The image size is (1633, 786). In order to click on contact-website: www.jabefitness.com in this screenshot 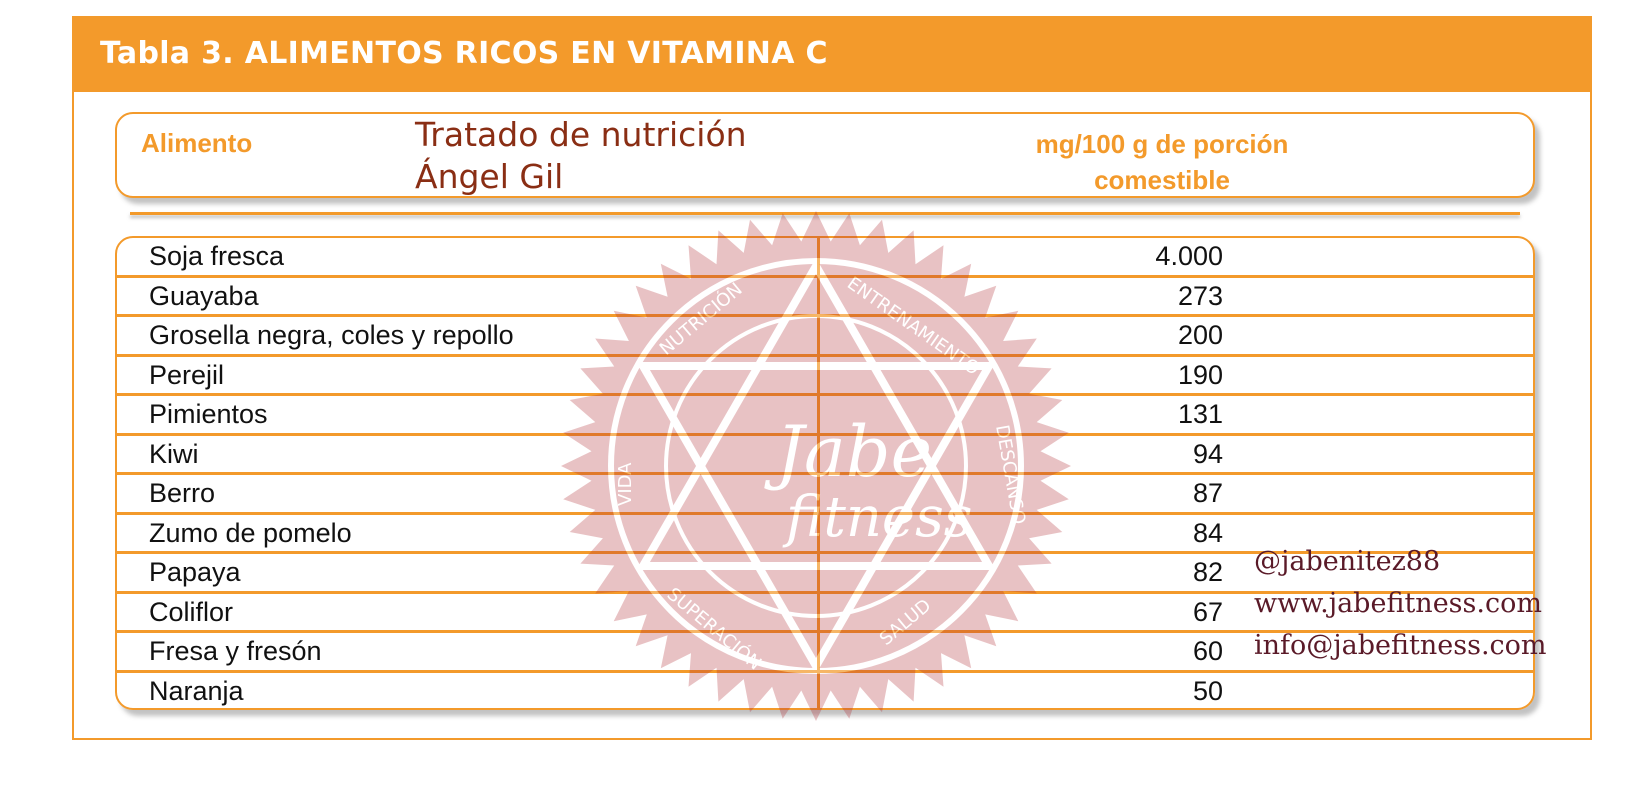, I will do `click(1398, 603)`.